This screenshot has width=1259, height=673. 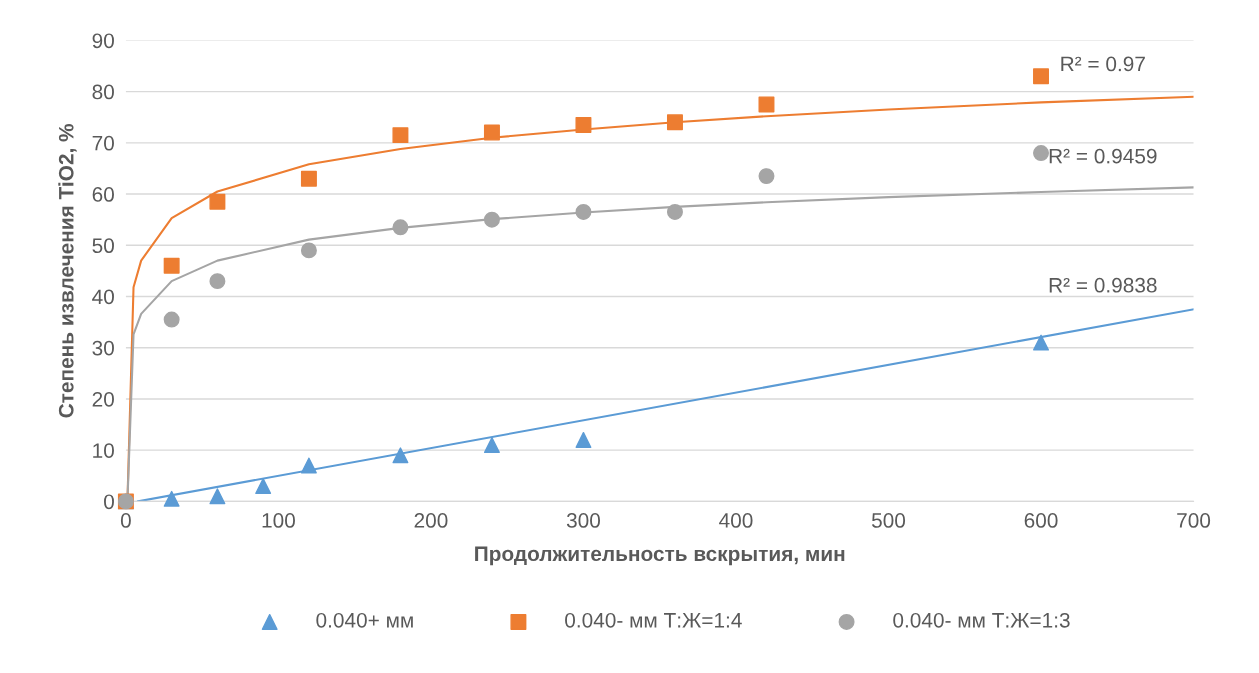 What do you see at coordinates (364, 620) in the screenshot?
I see `legend-label: 0.040+ мм` at bounding box center [364, 620].